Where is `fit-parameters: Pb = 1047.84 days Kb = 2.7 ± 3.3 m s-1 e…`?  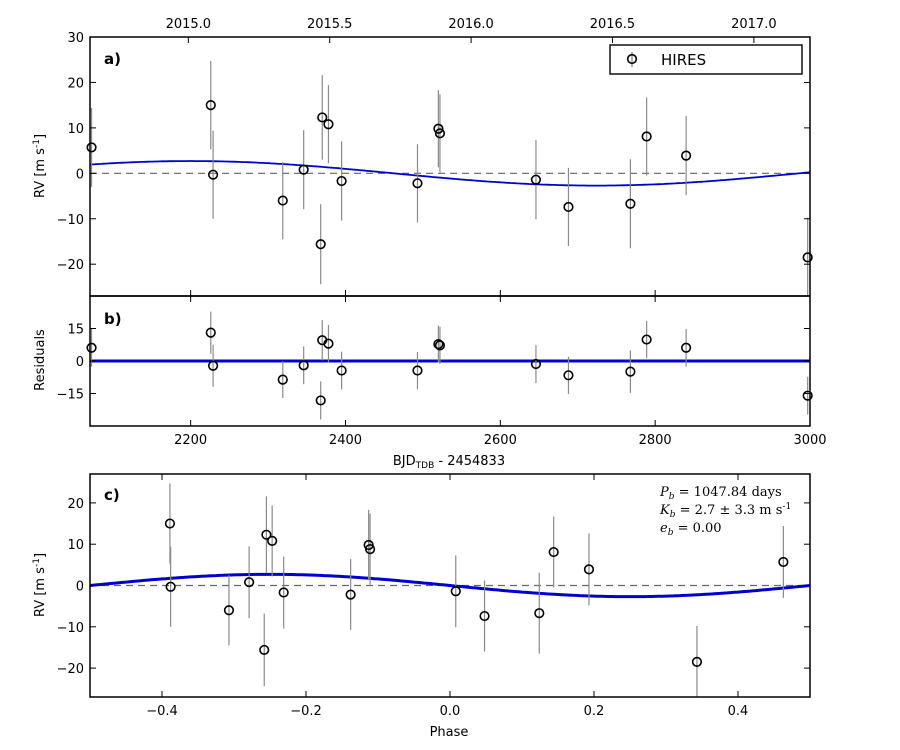
fit-parameters: Pb = 1047.84 days Kb = 2.7 ± 3.3 m s-1 e… is located at coordinates (725, 511).